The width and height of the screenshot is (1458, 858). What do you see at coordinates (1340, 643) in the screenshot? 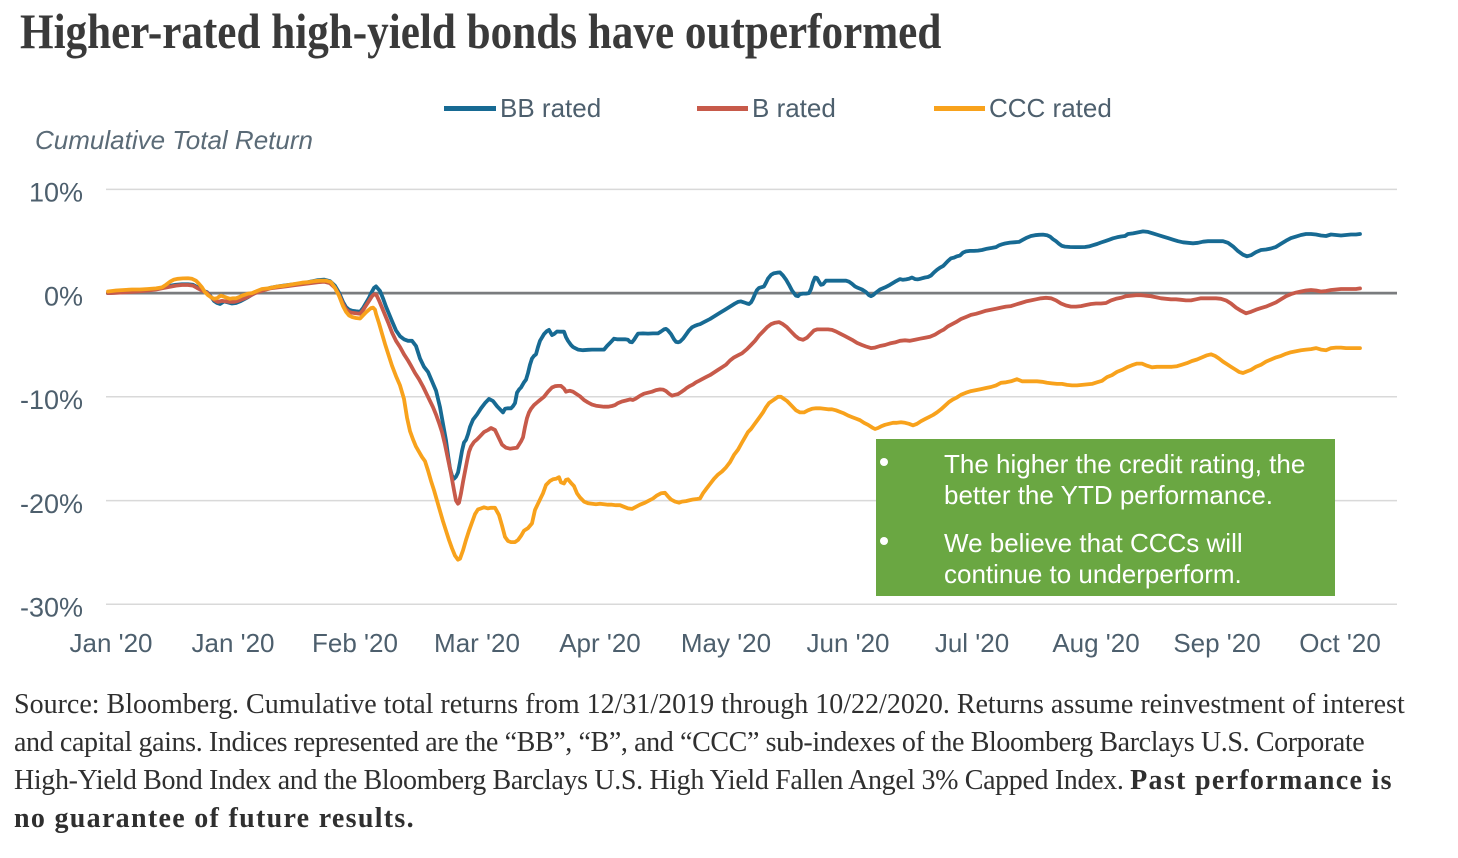
I see `svg-text: Oct '20` at bounding box center [1340, 643].